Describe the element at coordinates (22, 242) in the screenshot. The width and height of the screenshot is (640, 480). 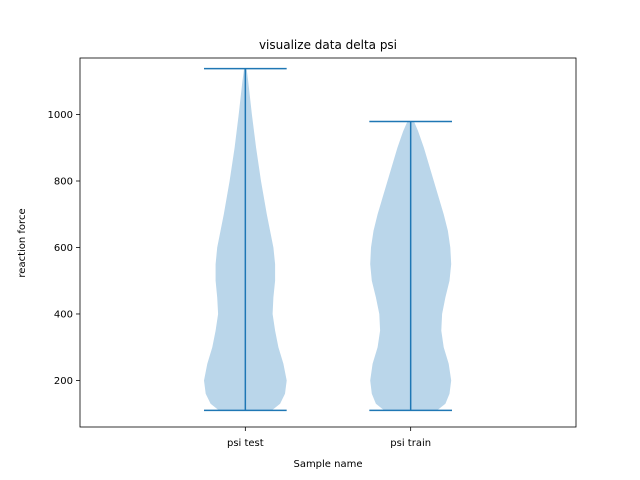
I see `y-axis-label: reaction force` at that location.